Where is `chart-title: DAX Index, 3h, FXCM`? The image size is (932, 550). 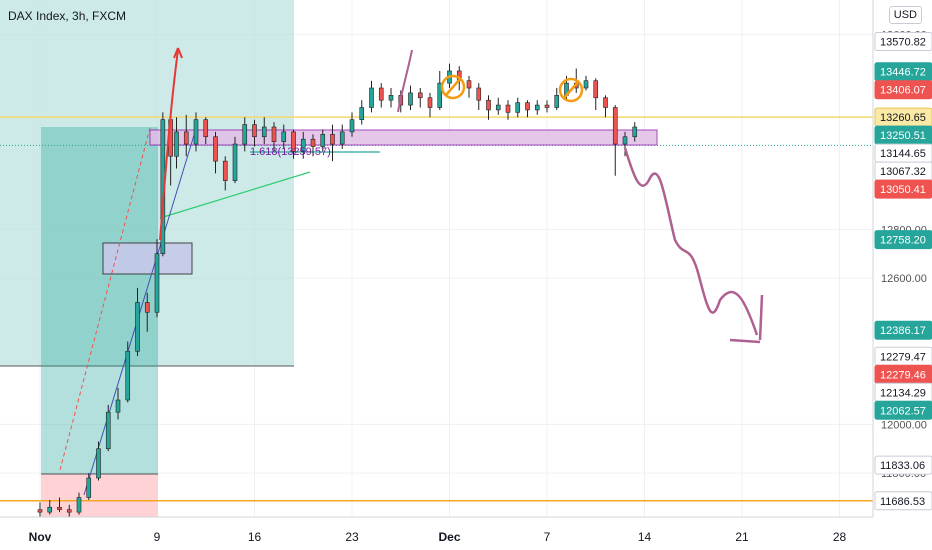 chart-title: DAX Index, 3h, FXCM is located at coordinates (67, 16).